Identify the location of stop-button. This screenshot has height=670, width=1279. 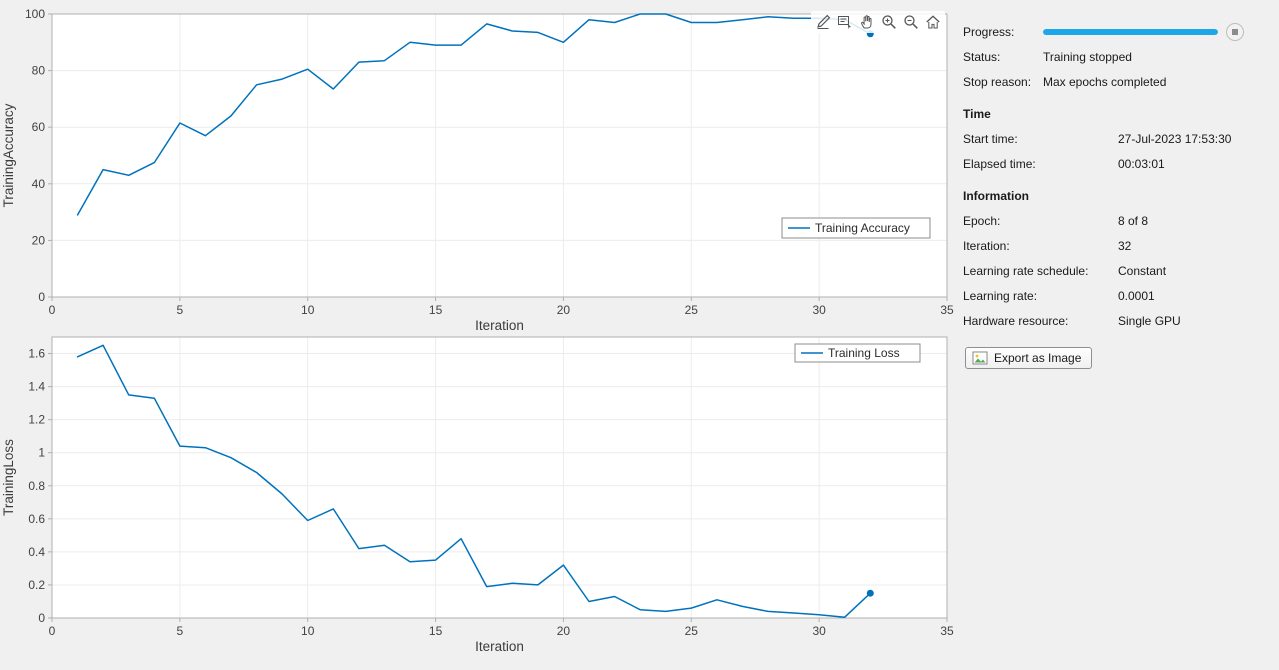
(1235, 32).